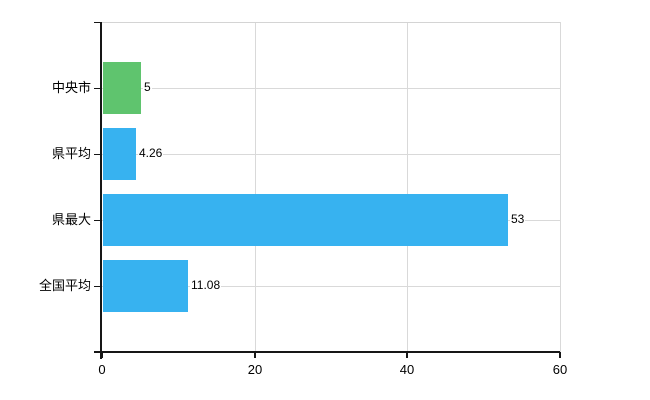 The height and width of the screenshot is (400, 650). What do you see at coordinates (331, 22) in the screenshot?
I see `plot-top-border` at bounding box center [331, 22].